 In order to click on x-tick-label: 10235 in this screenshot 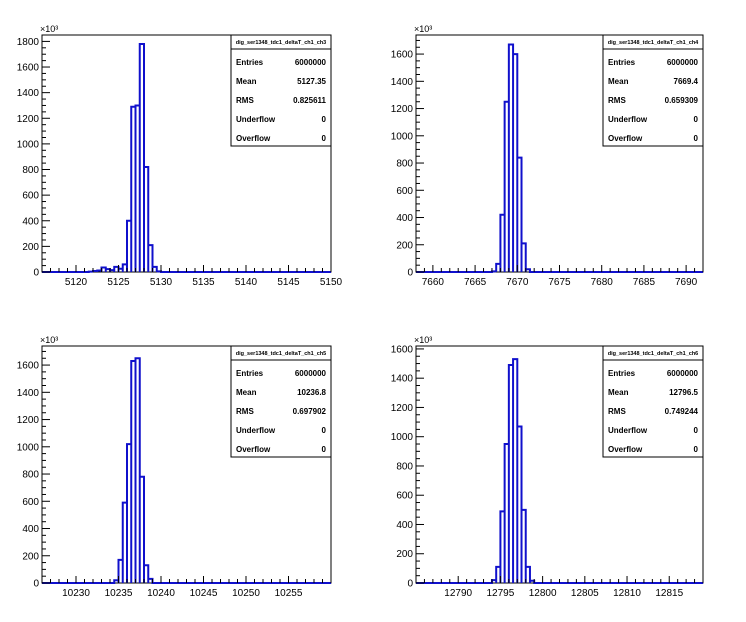, I will do `click(119, 593)`.